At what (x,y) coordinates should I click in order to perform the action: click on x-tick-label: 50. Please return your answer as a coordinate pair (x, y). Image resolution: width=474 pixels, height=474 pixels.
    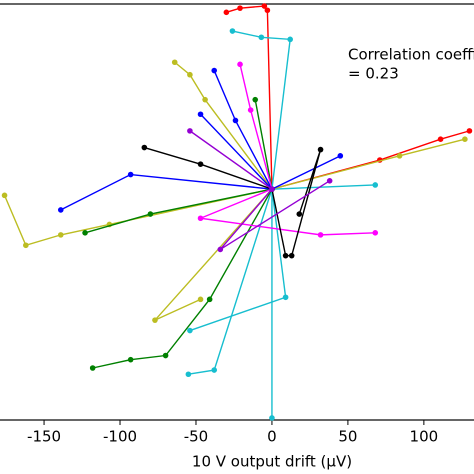
    Looking at the image, I should click on (347, 437).